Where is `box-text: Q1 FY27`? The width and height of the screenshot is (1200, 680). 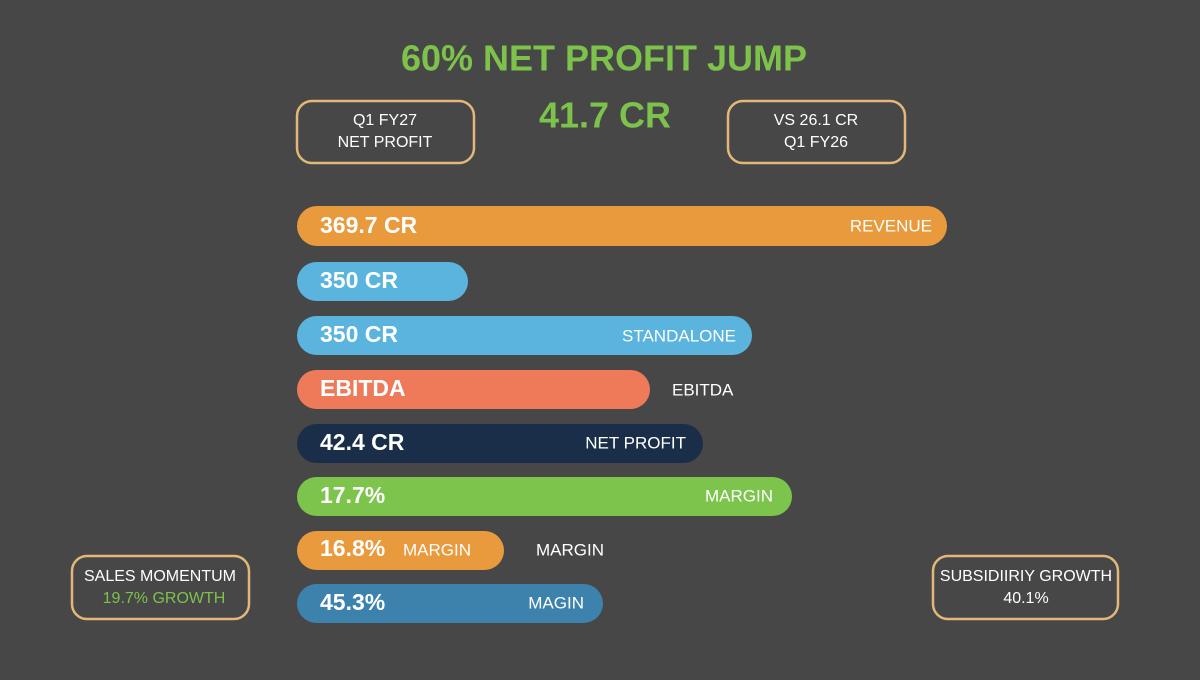
box-text: Q1 FY27 is located at coordinates (385, 120).